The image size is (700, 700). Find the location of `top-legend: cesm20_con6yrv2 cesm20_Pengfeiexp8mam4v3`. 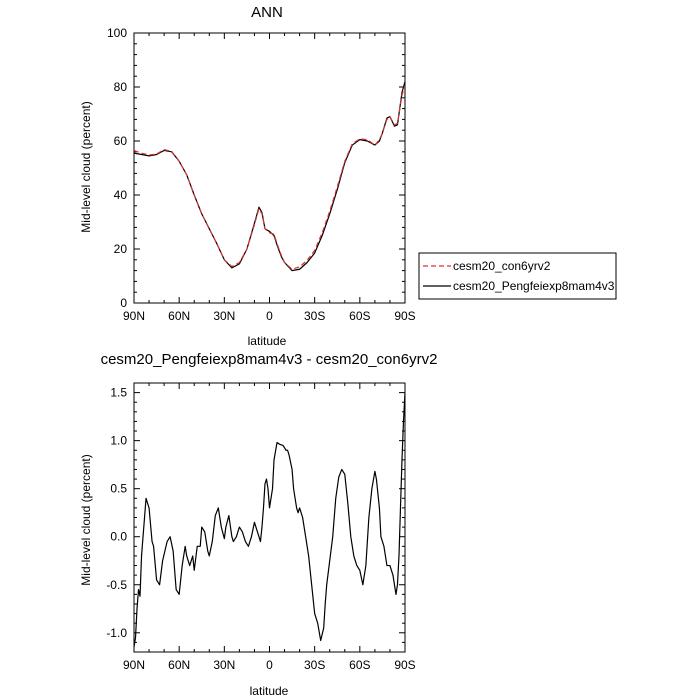

top-legend: cesm20_con6yrv2 cesm20_Pengfeiexp8mam4v3 is located at coordinates (517, 276).